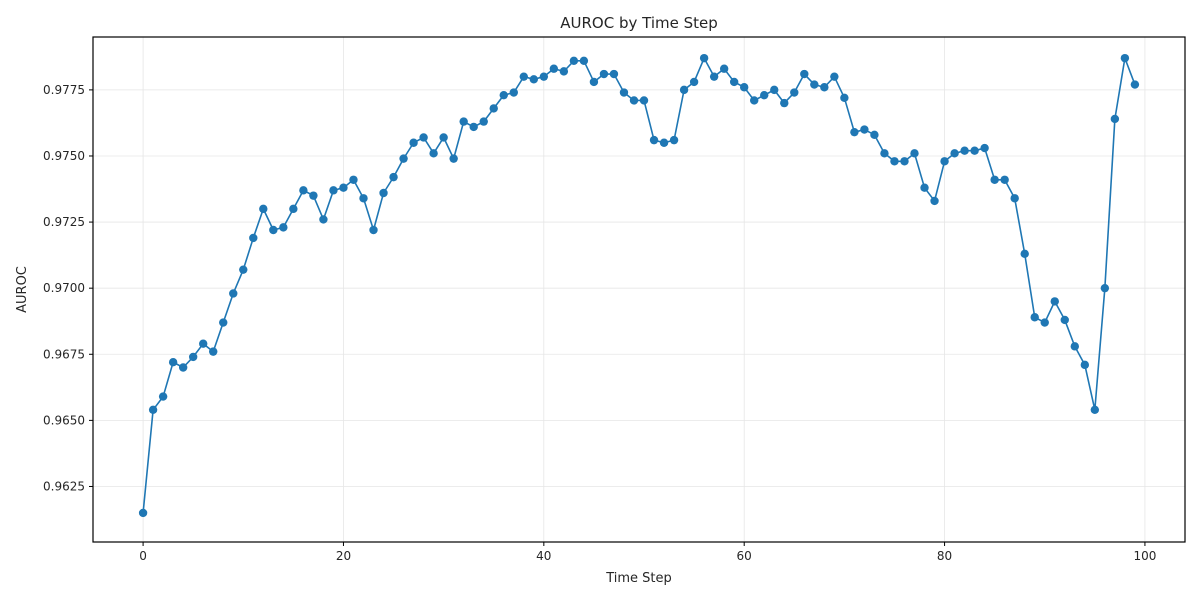 The height and width of the screenshot is (600, 1200). What do you see at coordinates (647, 552) in the screenshot?
I see `x-axis-ticks: 0 20 40 60 80 100` at bounding box center [647, 552].